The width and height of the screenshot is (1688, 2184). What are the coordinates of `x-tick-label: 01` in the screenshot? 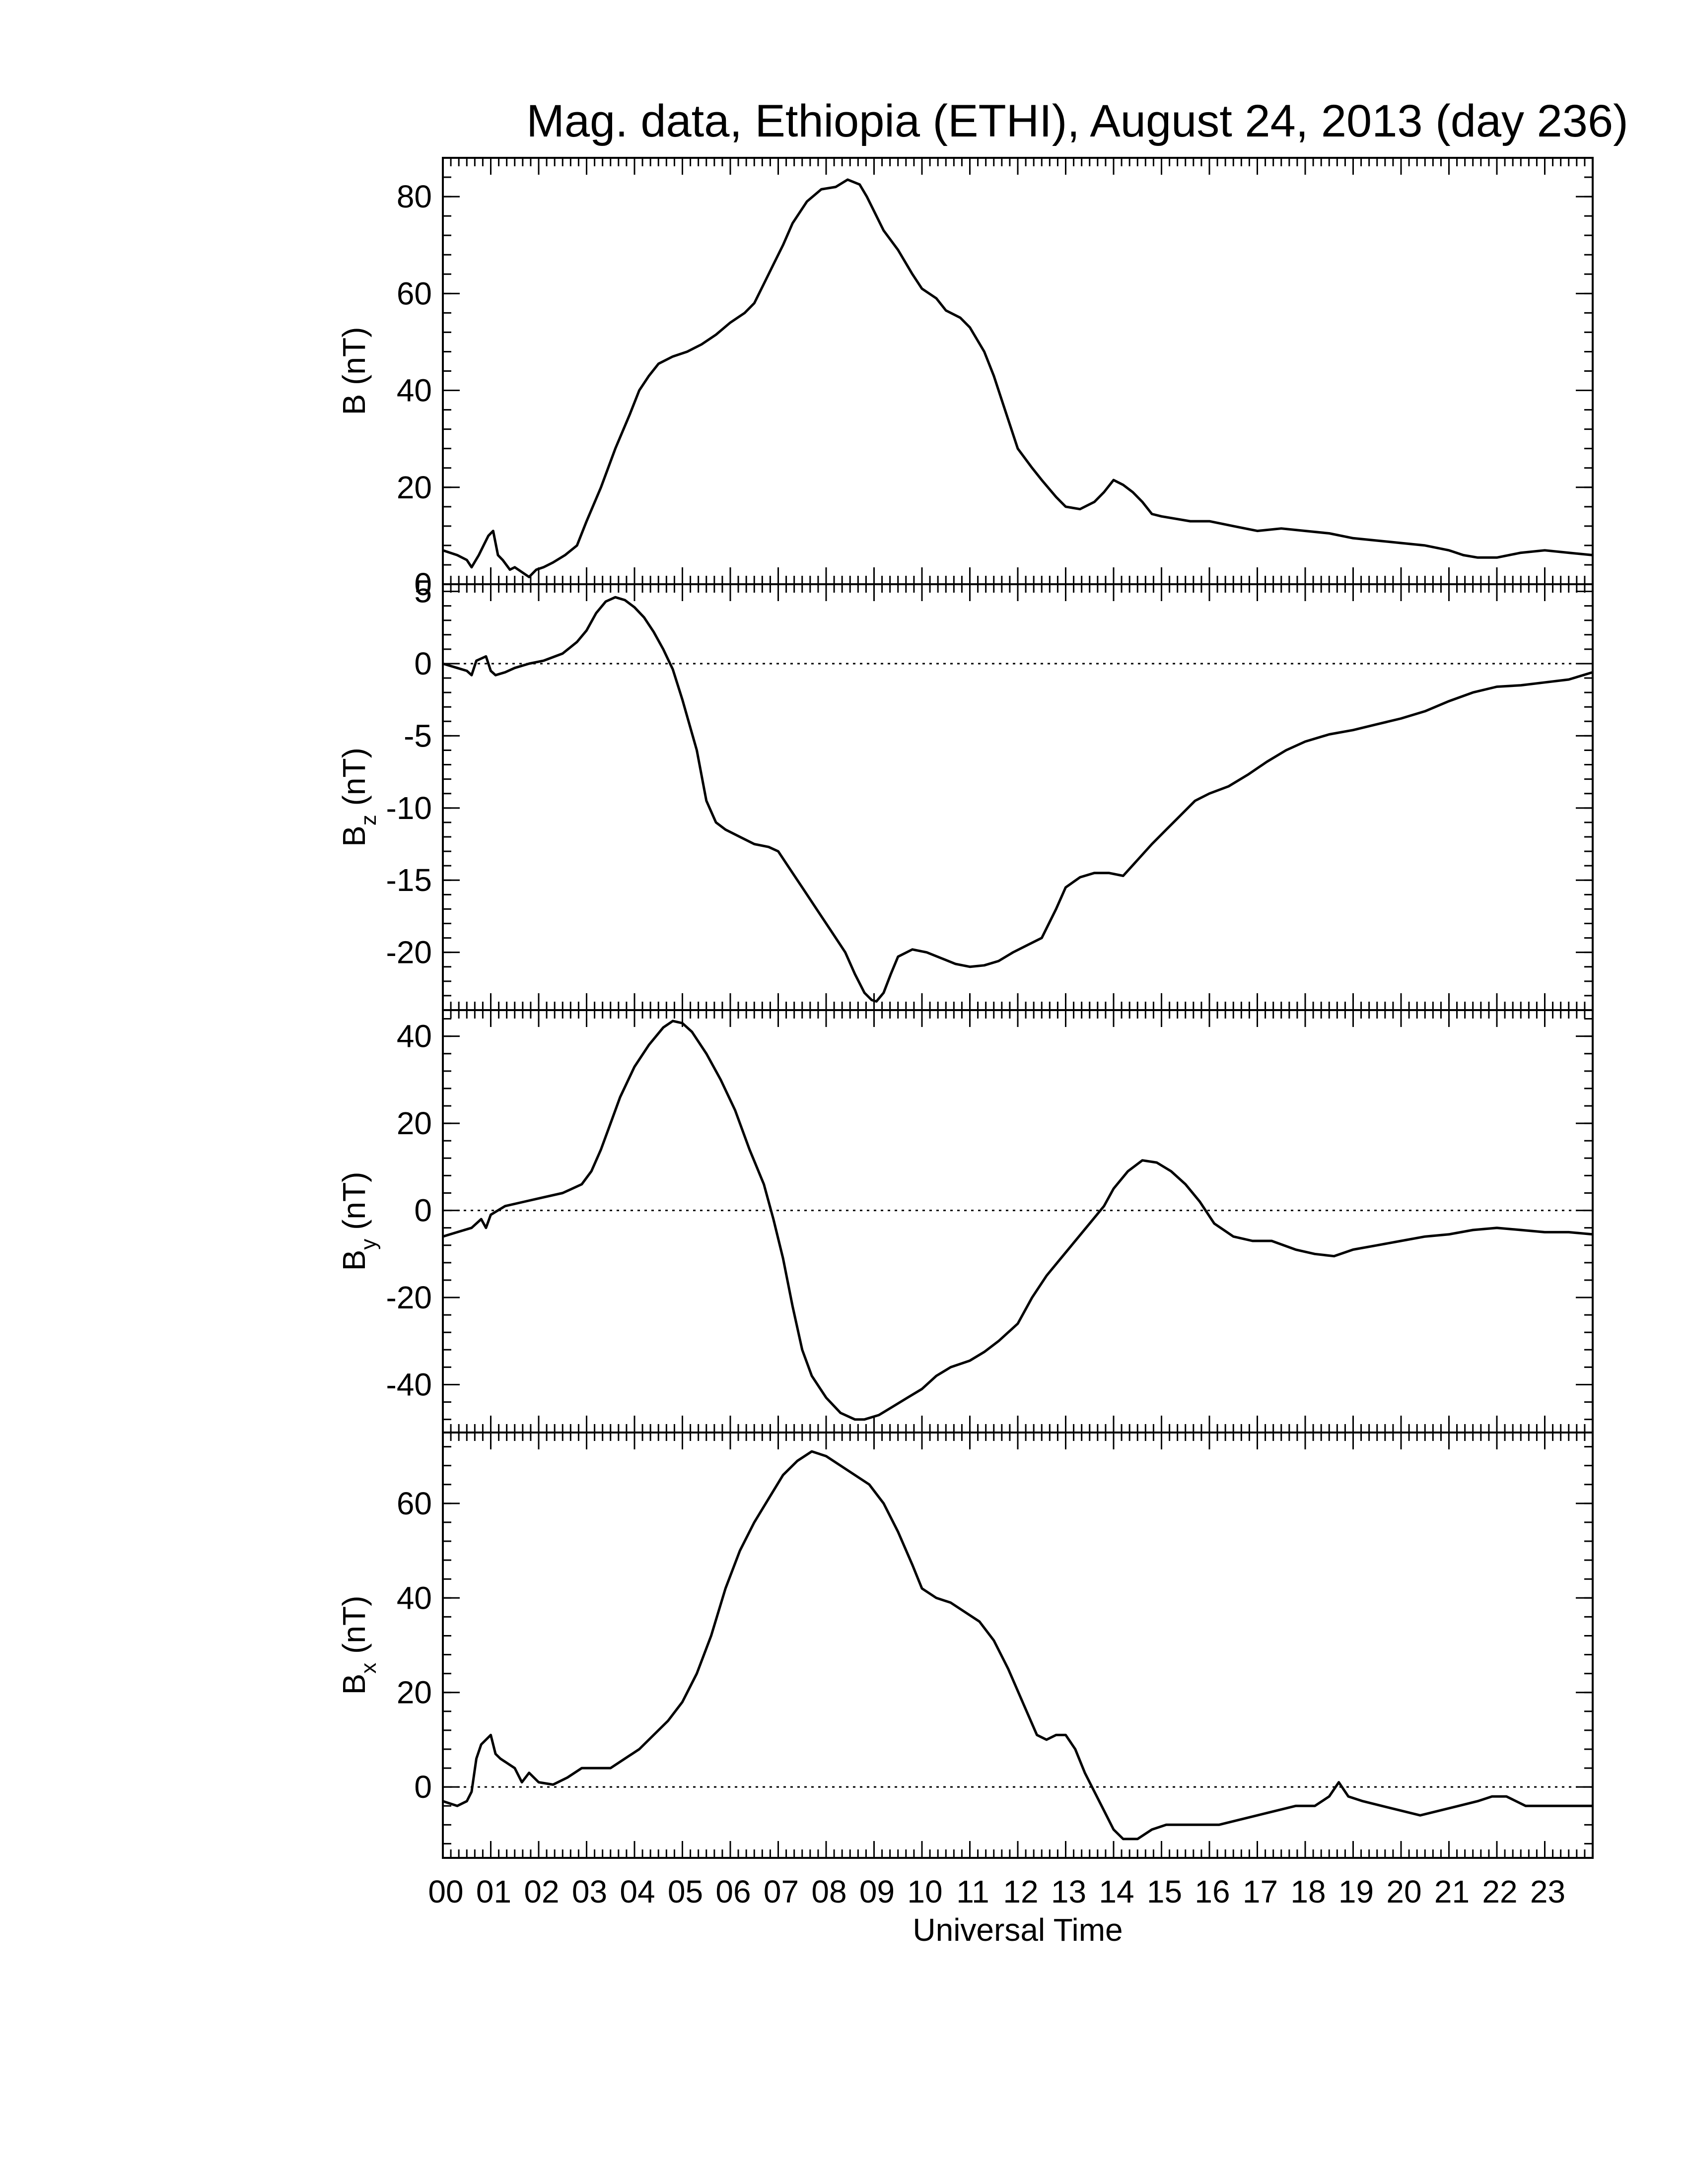 It's located at (493, 1892).